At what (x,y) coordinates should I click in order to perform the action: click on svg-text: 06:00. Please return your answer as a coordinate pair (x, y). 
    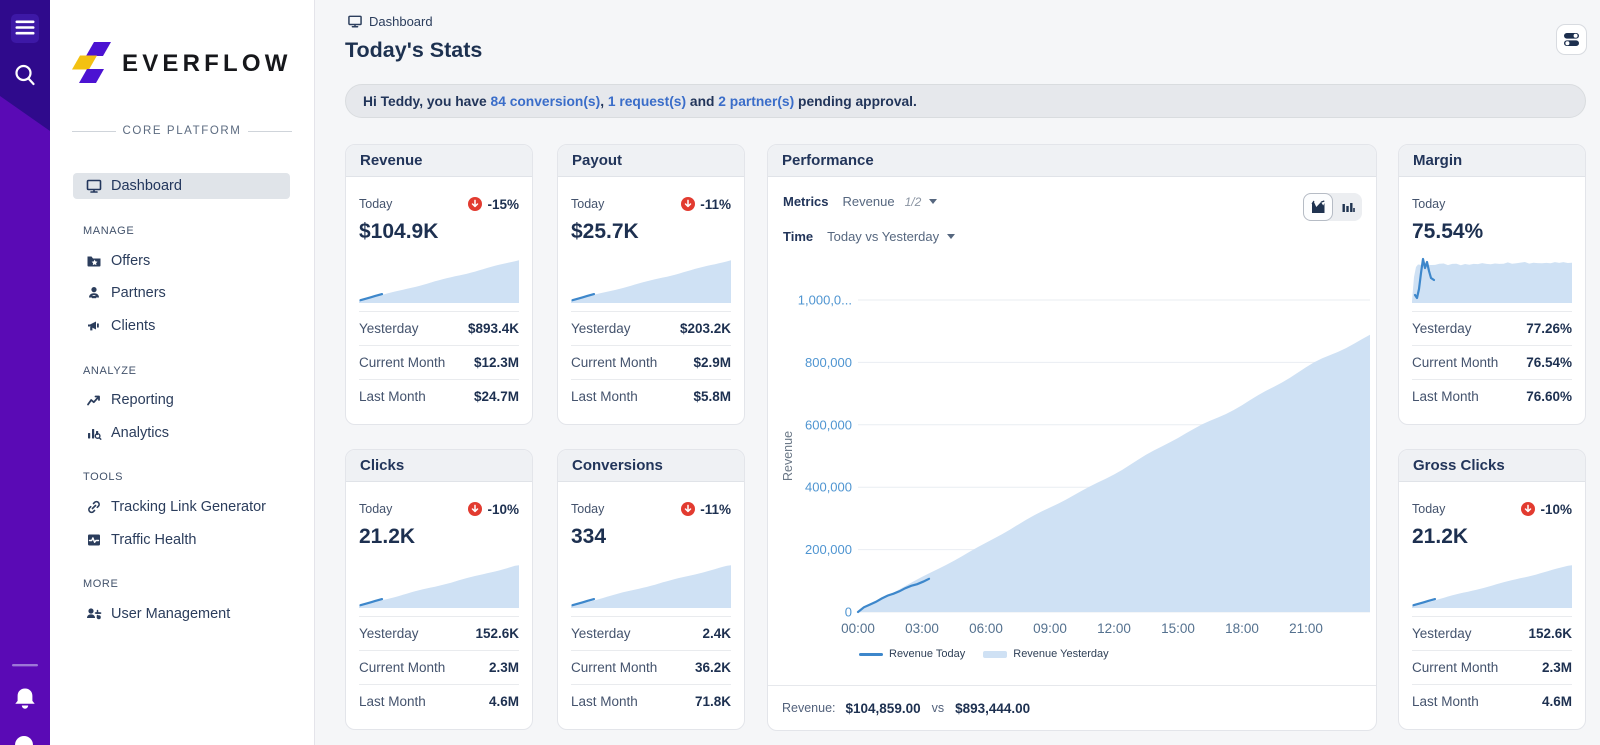
    Looking at the image, I should click on (986, 628).